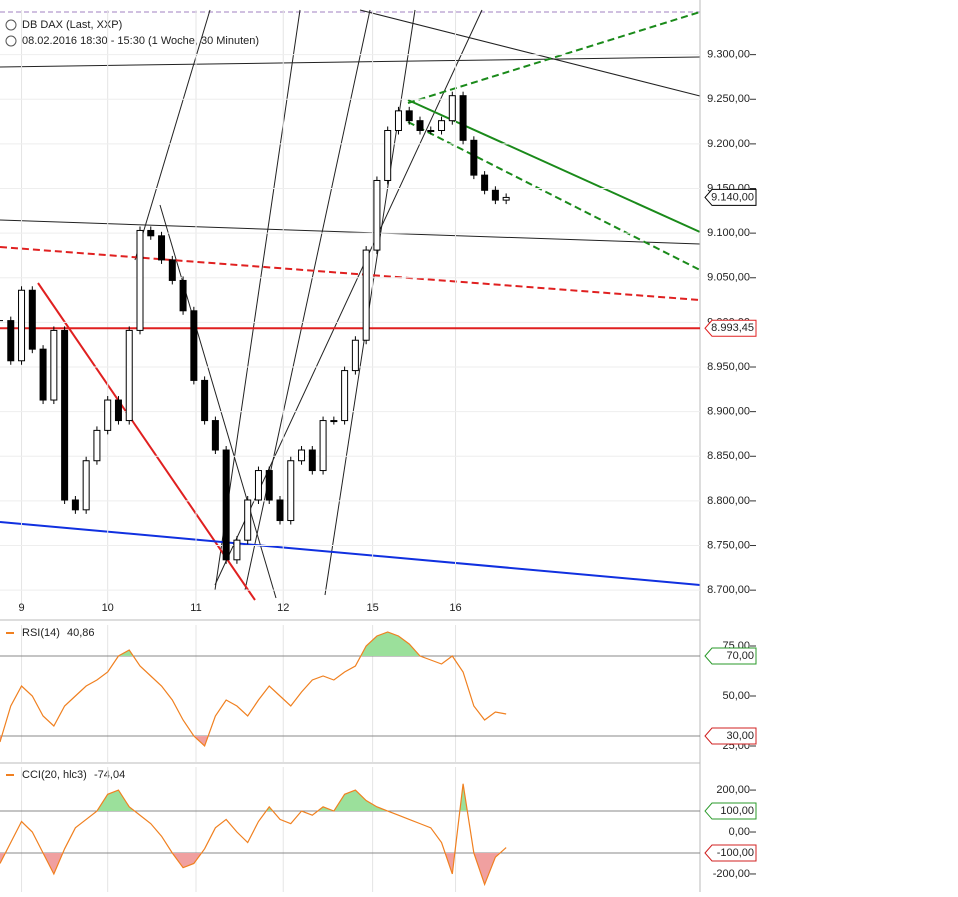 Image resolution: width=958 pixels, height=897 pixels. I want to click on level-label: -100,00, so click(735, 853).